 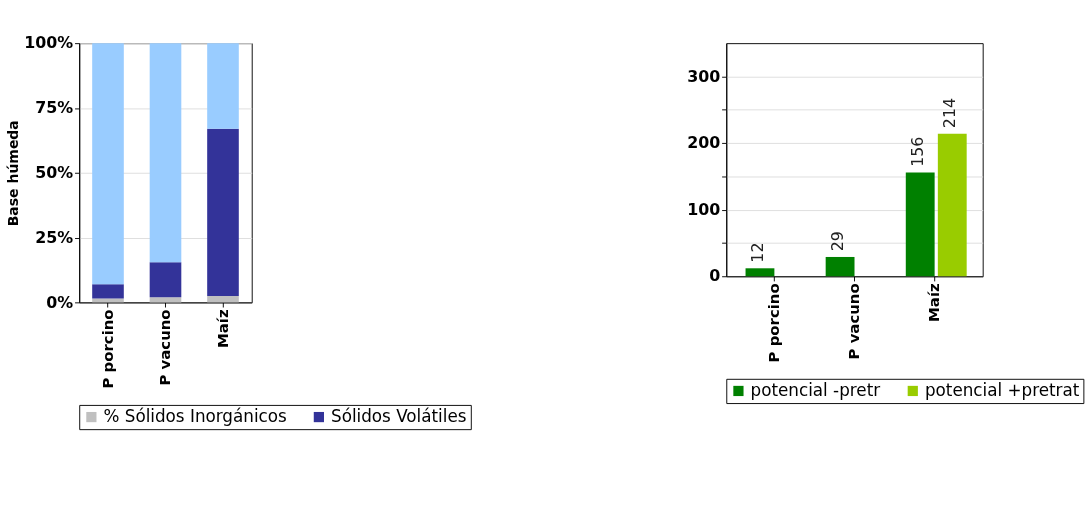 What do you see at coordinates (12, 173) in the screenshot?
I see `y-axis-title: Base húmeda` at bounding box center [12, 173].